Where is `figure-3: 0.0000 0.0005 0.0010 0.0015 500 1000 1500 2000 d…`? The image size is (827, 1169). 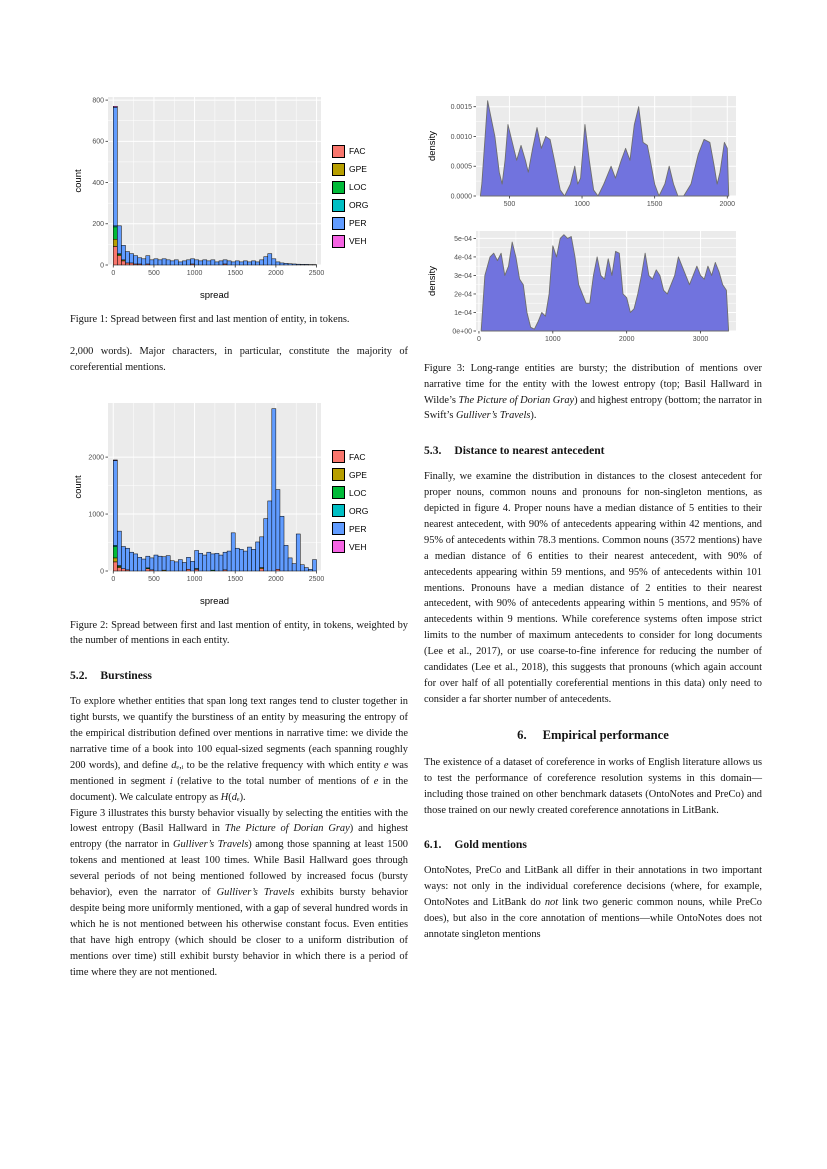
figure-3: 0.0000 0.0005 0.0010 0.0015 500 1000 1500 2000 d… is located at coordinates (594, 220).